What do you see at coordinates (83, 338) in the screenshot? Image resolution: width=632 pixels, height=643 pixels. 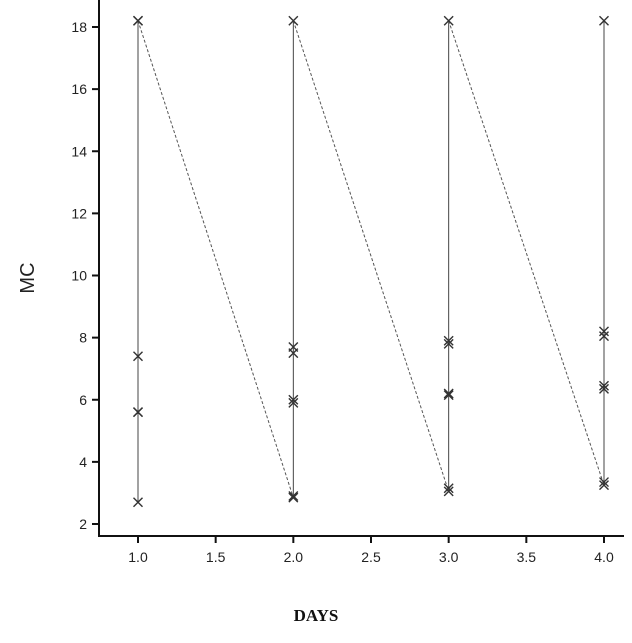 I see `y-tick-label: 8` at bounding box center [83, 338].